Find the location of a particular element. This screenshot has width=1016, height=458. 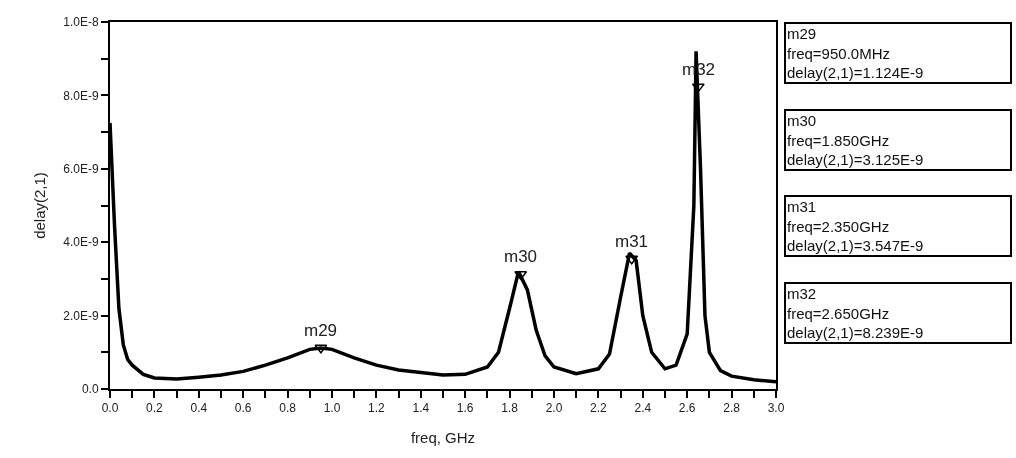

x-axis-title: freq, GHz is located at coordinates (443, 437).